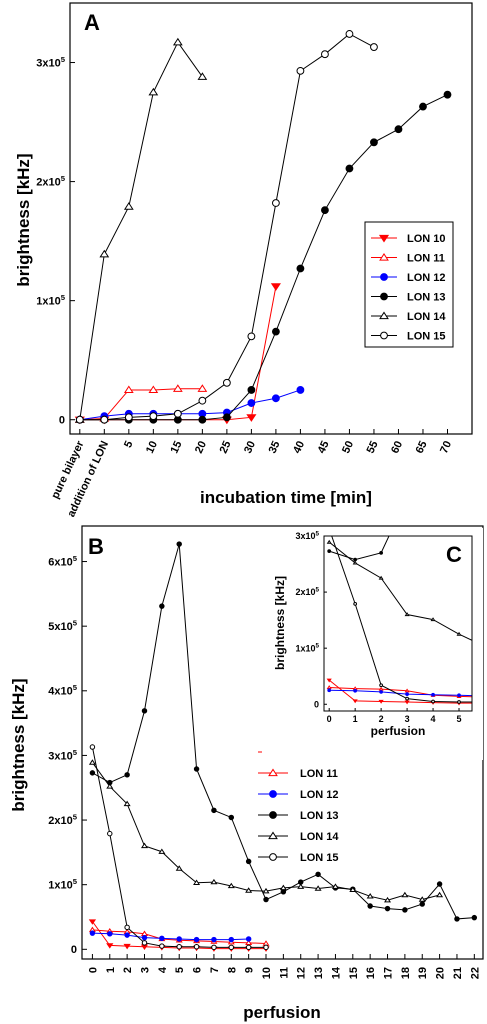 Image resolution: width=487 pixels, height=1024 pixels. Describe the element at coordinates (298, 858) in the screenshot. I see `legend-item: LON 15` at that location.